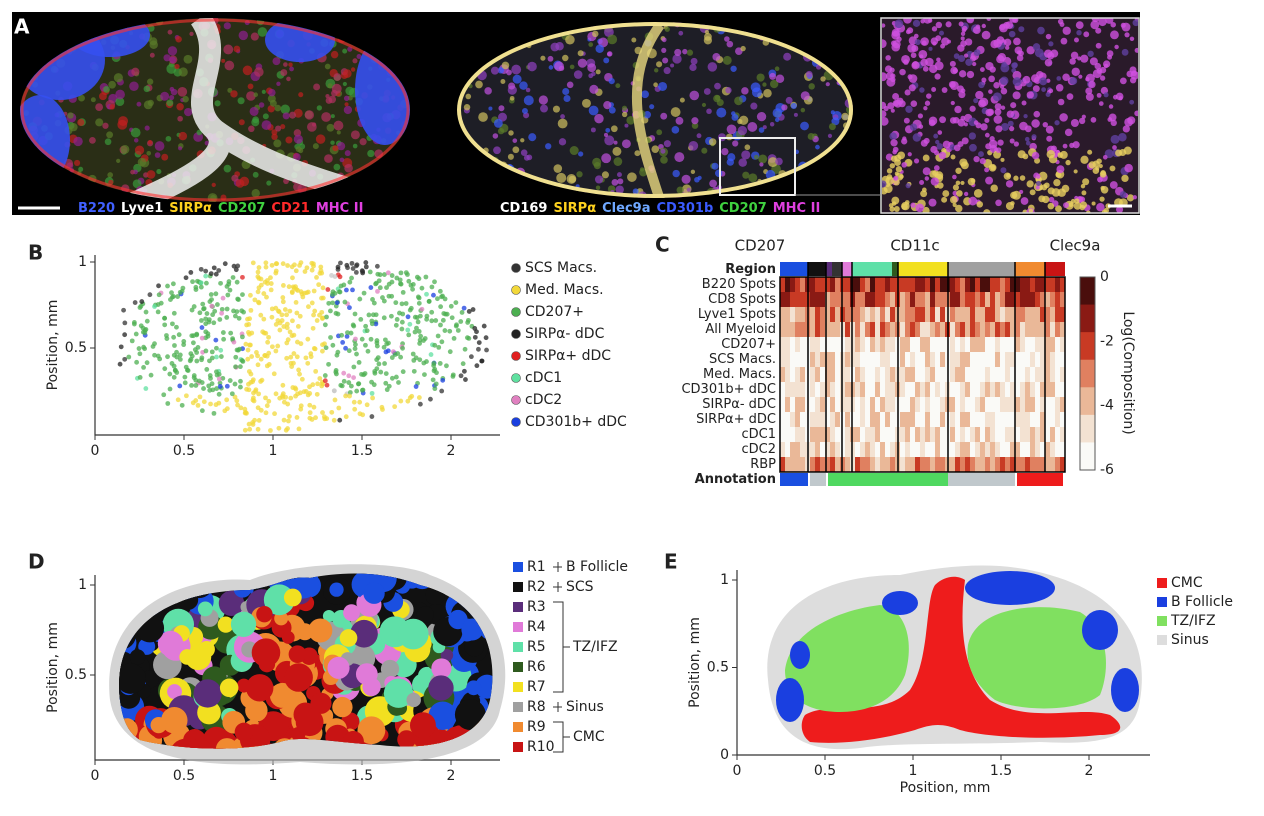 The height and width of the screenshot is (816, 1264). What do you see at coordinates (818, 479) in the screenshot?
I see `annotation-cell` at bounding box center [818, 479].